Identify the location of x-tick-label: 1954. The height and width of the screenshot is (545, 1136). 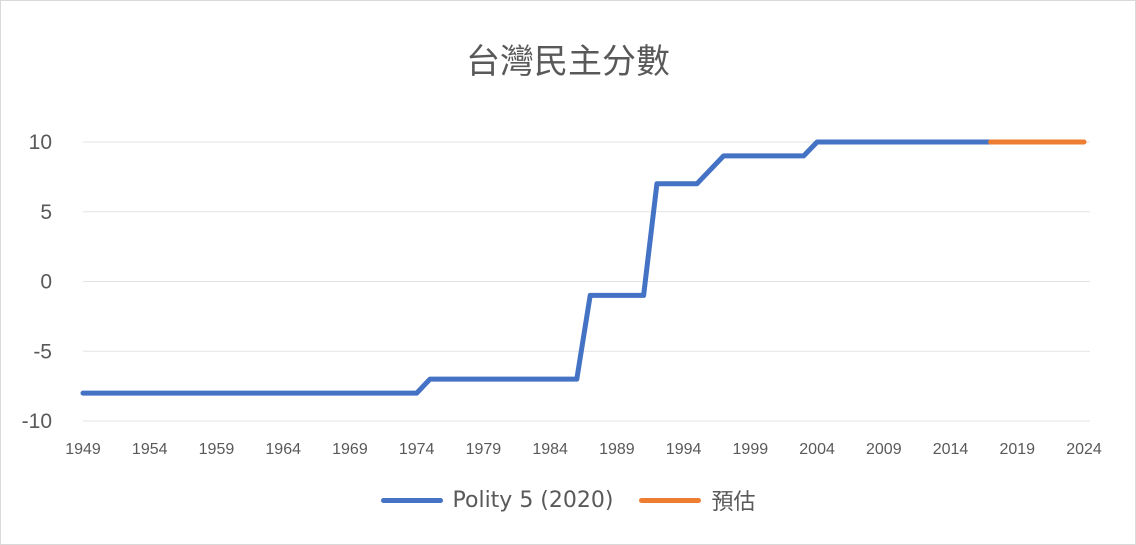
(150, 449).